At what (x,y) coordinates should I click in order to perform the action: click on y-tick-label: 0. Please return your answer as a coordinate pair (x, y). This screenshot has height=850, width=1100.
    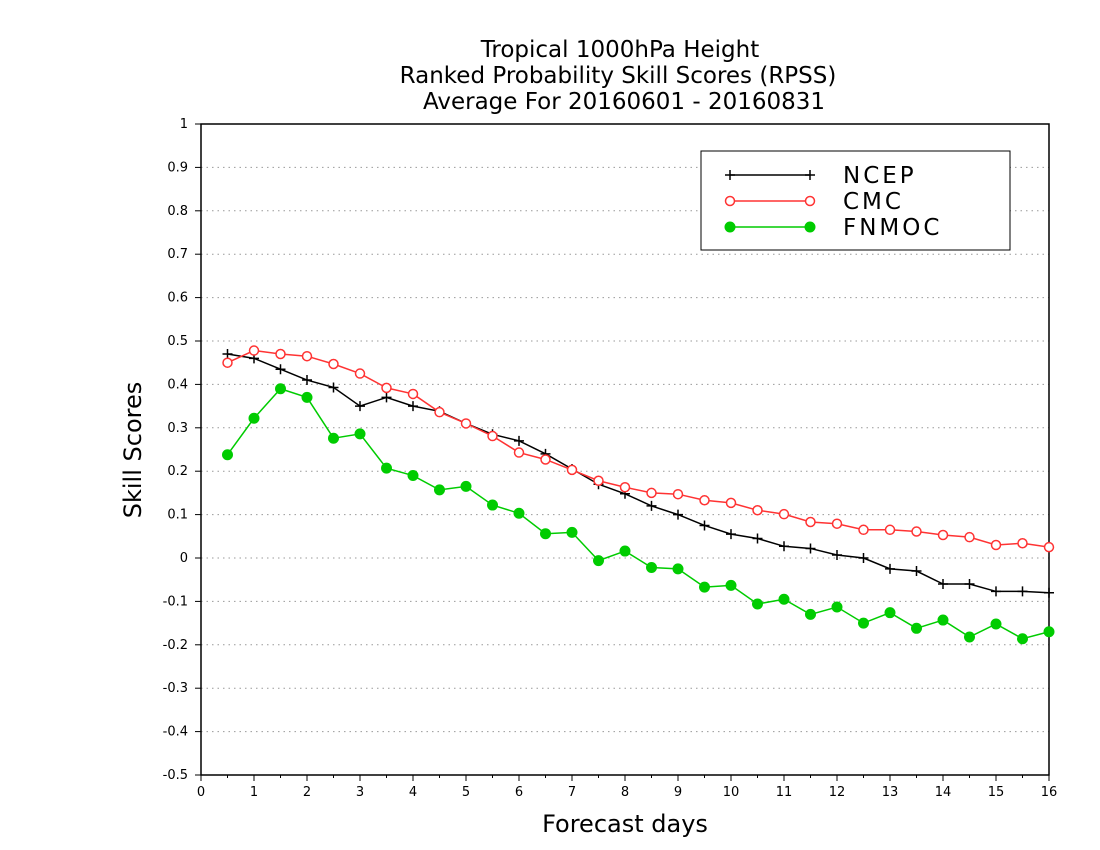
    Looking at the image, I should click on (184, 558).